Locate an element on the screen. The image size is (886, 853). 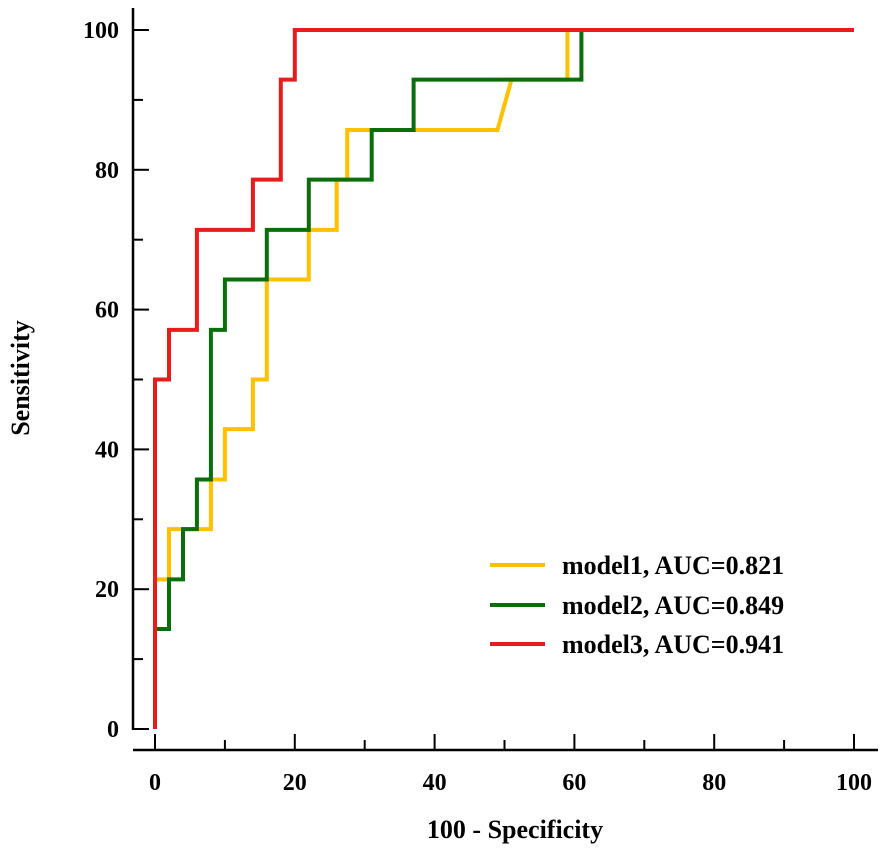
y-tick-label: 80 is located at coordinates (107, 171).